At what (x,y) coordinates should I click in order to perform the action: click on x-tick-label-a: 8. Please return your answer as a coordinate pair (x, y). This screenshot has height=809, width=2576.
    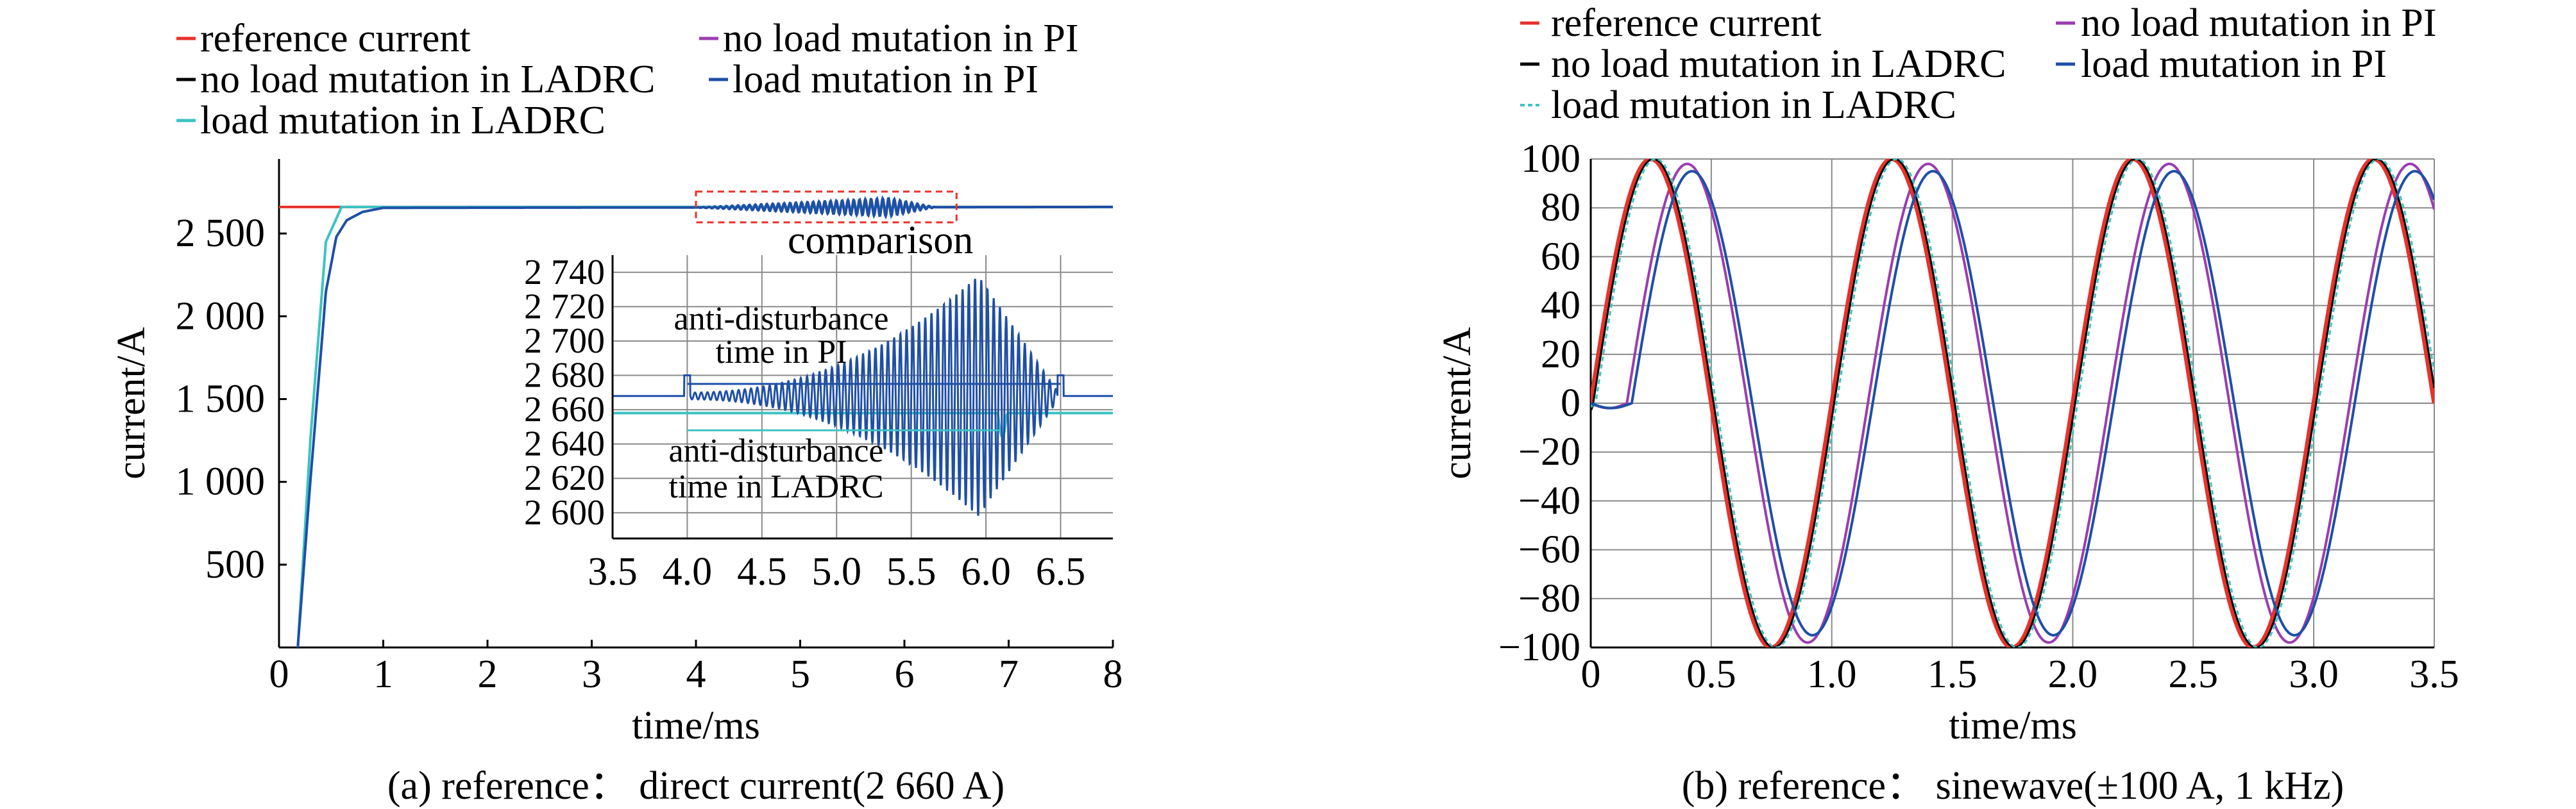
    Looking at the image, I should click on (1113, 674).